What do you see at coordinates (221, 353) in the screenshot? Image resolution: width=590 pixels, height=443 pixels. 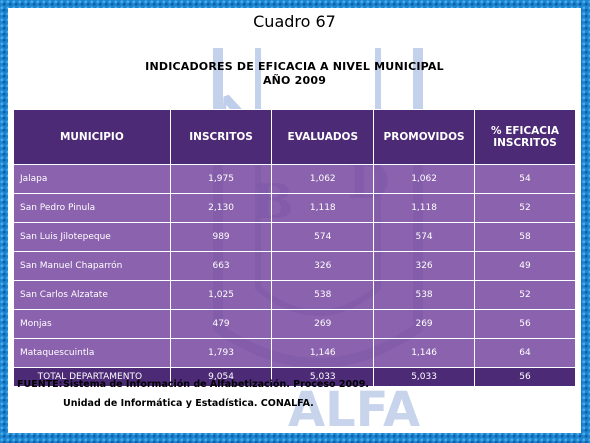 I see `cell-inscritos: 1,793` at bounding box center [221, 353].